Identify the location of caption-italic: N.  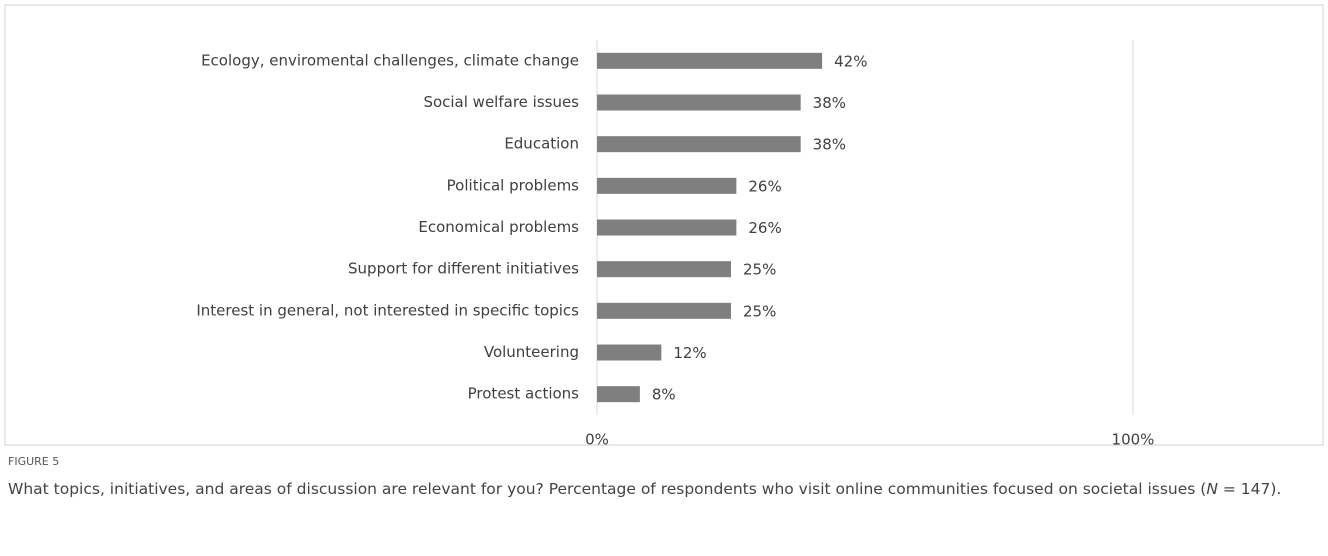
(1212, 489).